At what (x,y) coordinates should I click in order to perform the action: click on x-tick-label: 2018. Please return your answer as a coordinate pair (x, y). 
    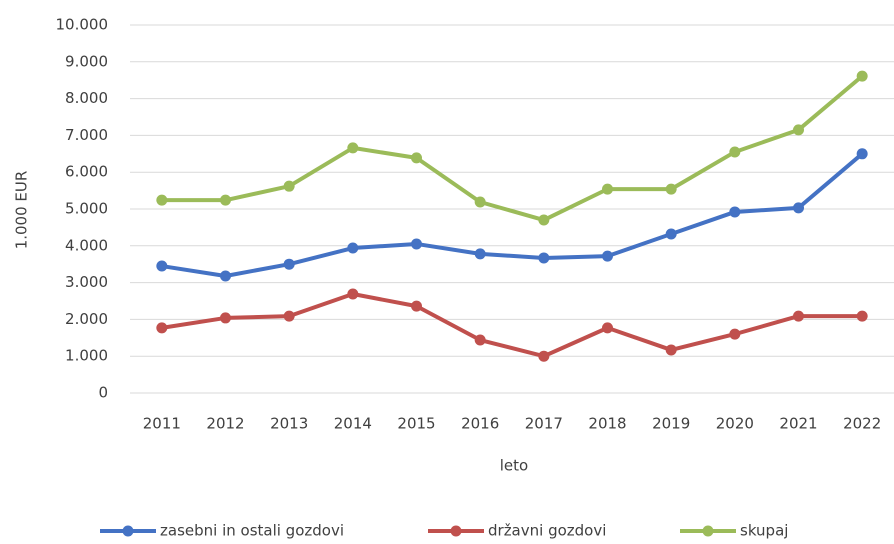
    Looking at the image, I should click on (607, 424).